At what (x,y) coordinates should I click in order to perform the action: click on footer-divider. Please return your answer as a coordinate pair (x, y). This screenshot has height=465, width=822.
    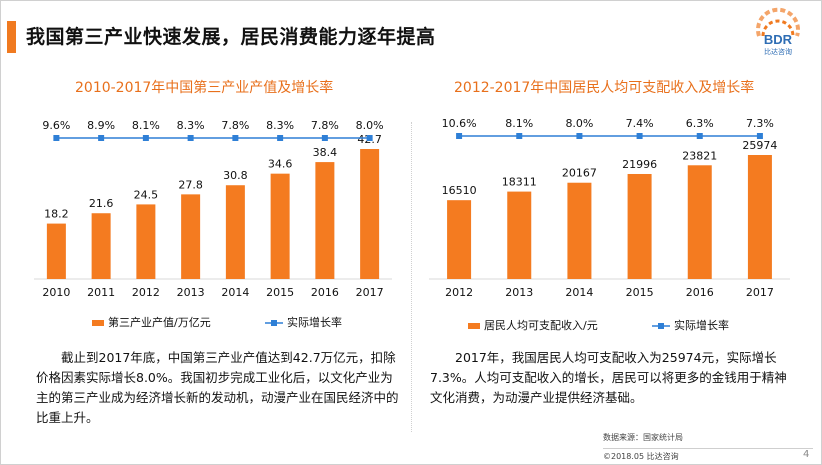
    Looking at the image, I should click on (708, 448).